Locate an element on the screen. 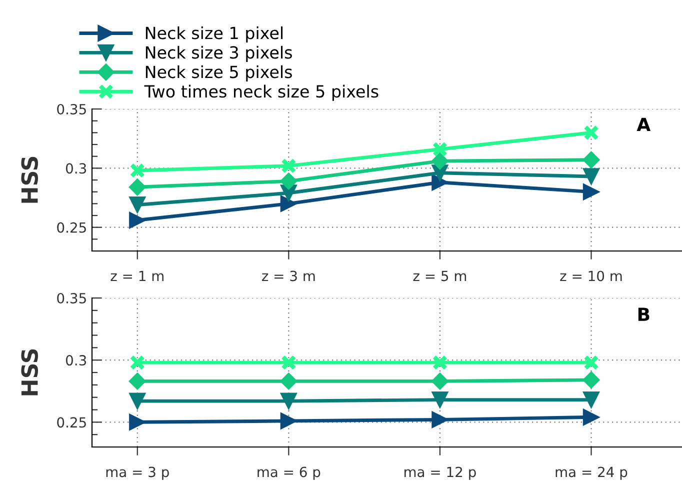 This screenshot has width=682, height=483. legend-label: Neck size 3 pixels is located at coordinates (219, 54).